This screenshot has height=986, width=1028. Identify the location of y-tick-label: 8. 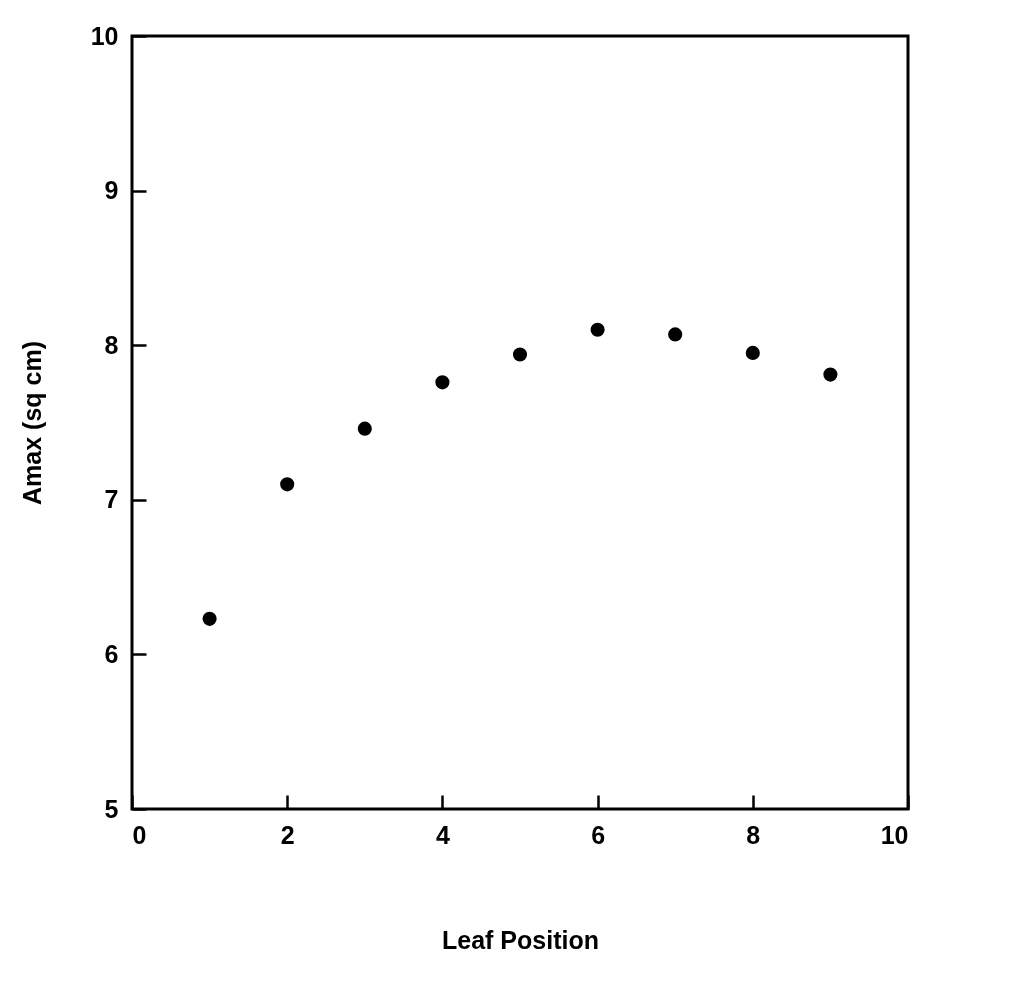
(111, 344).